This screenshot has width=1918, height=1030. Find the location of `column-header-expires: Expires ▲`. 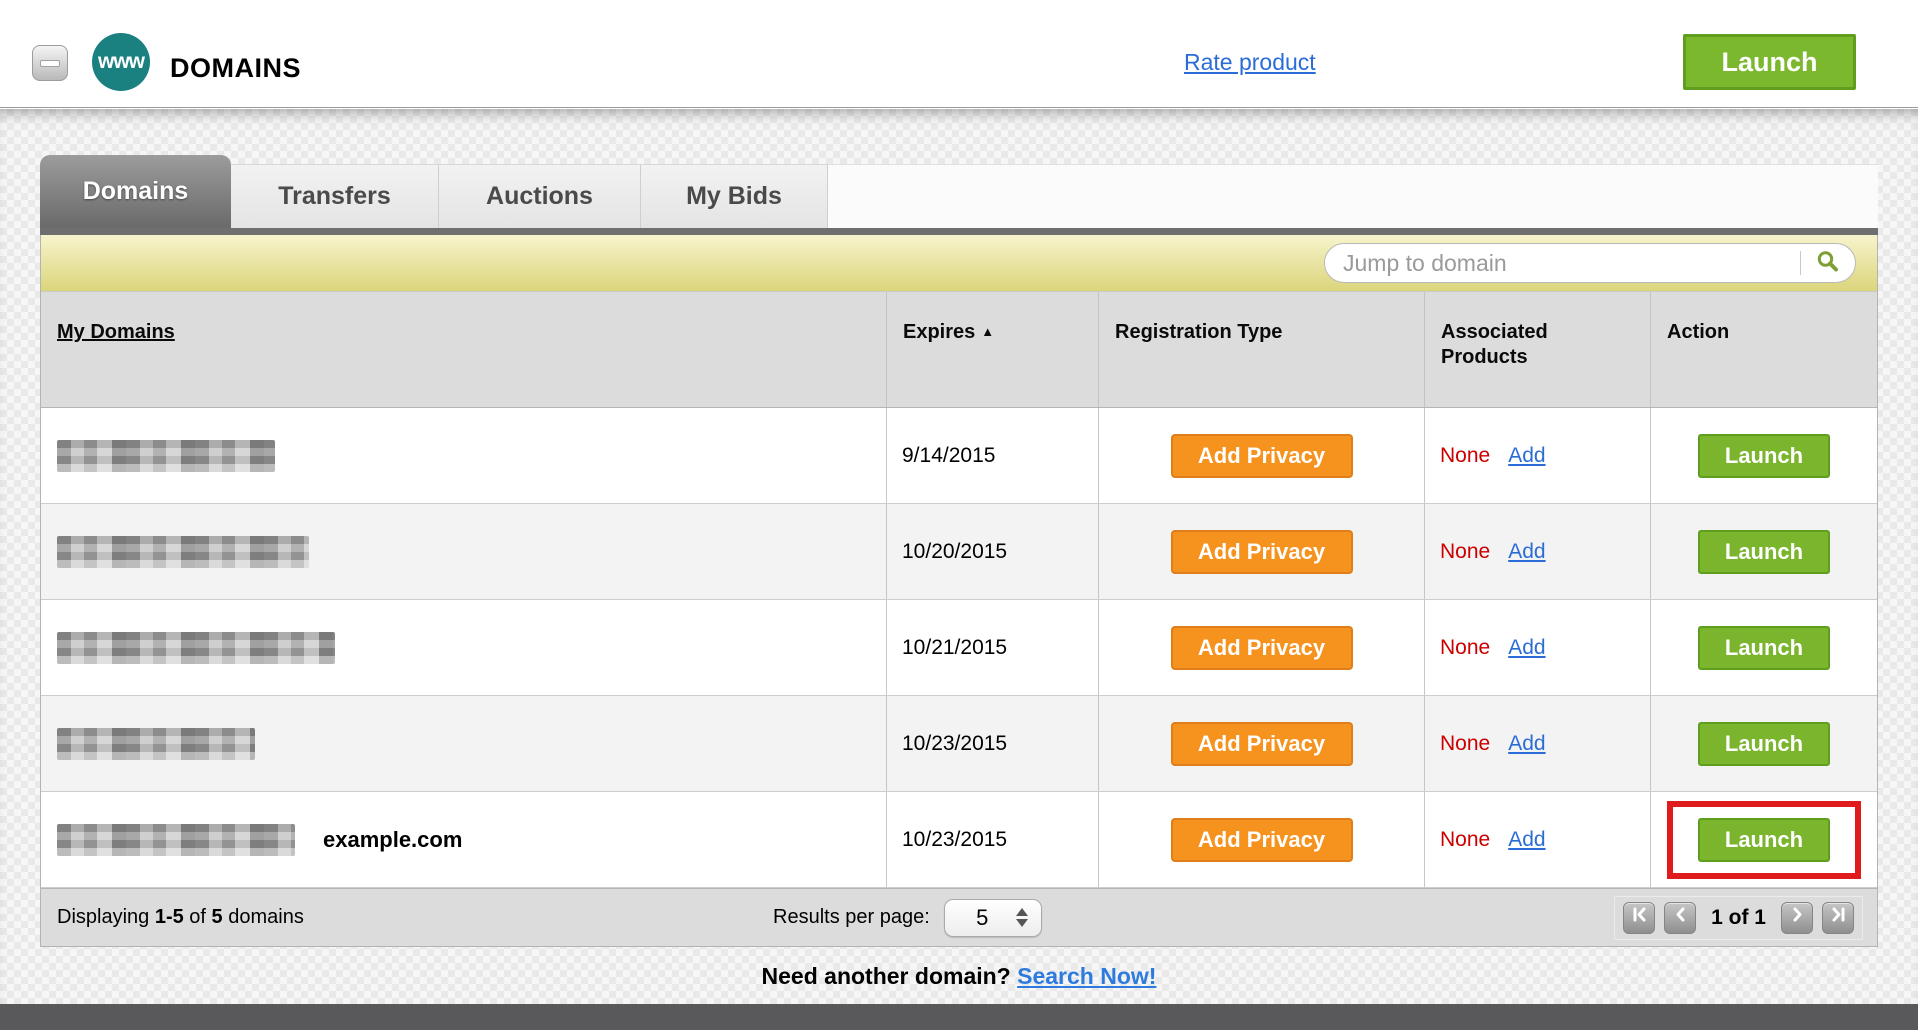

column-header-expires: Expires ▲ is located at coordinates (993, 349).